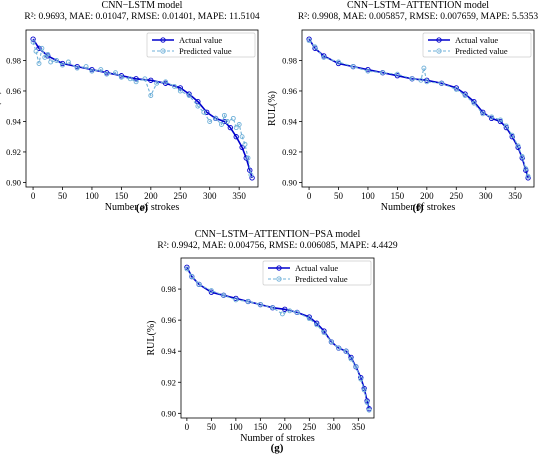 The image size is (550, 463). What do you see at coordinates (92, 196) in the screenshot?
I see `x-tick-label: 100` at bounding box center [92, 196].